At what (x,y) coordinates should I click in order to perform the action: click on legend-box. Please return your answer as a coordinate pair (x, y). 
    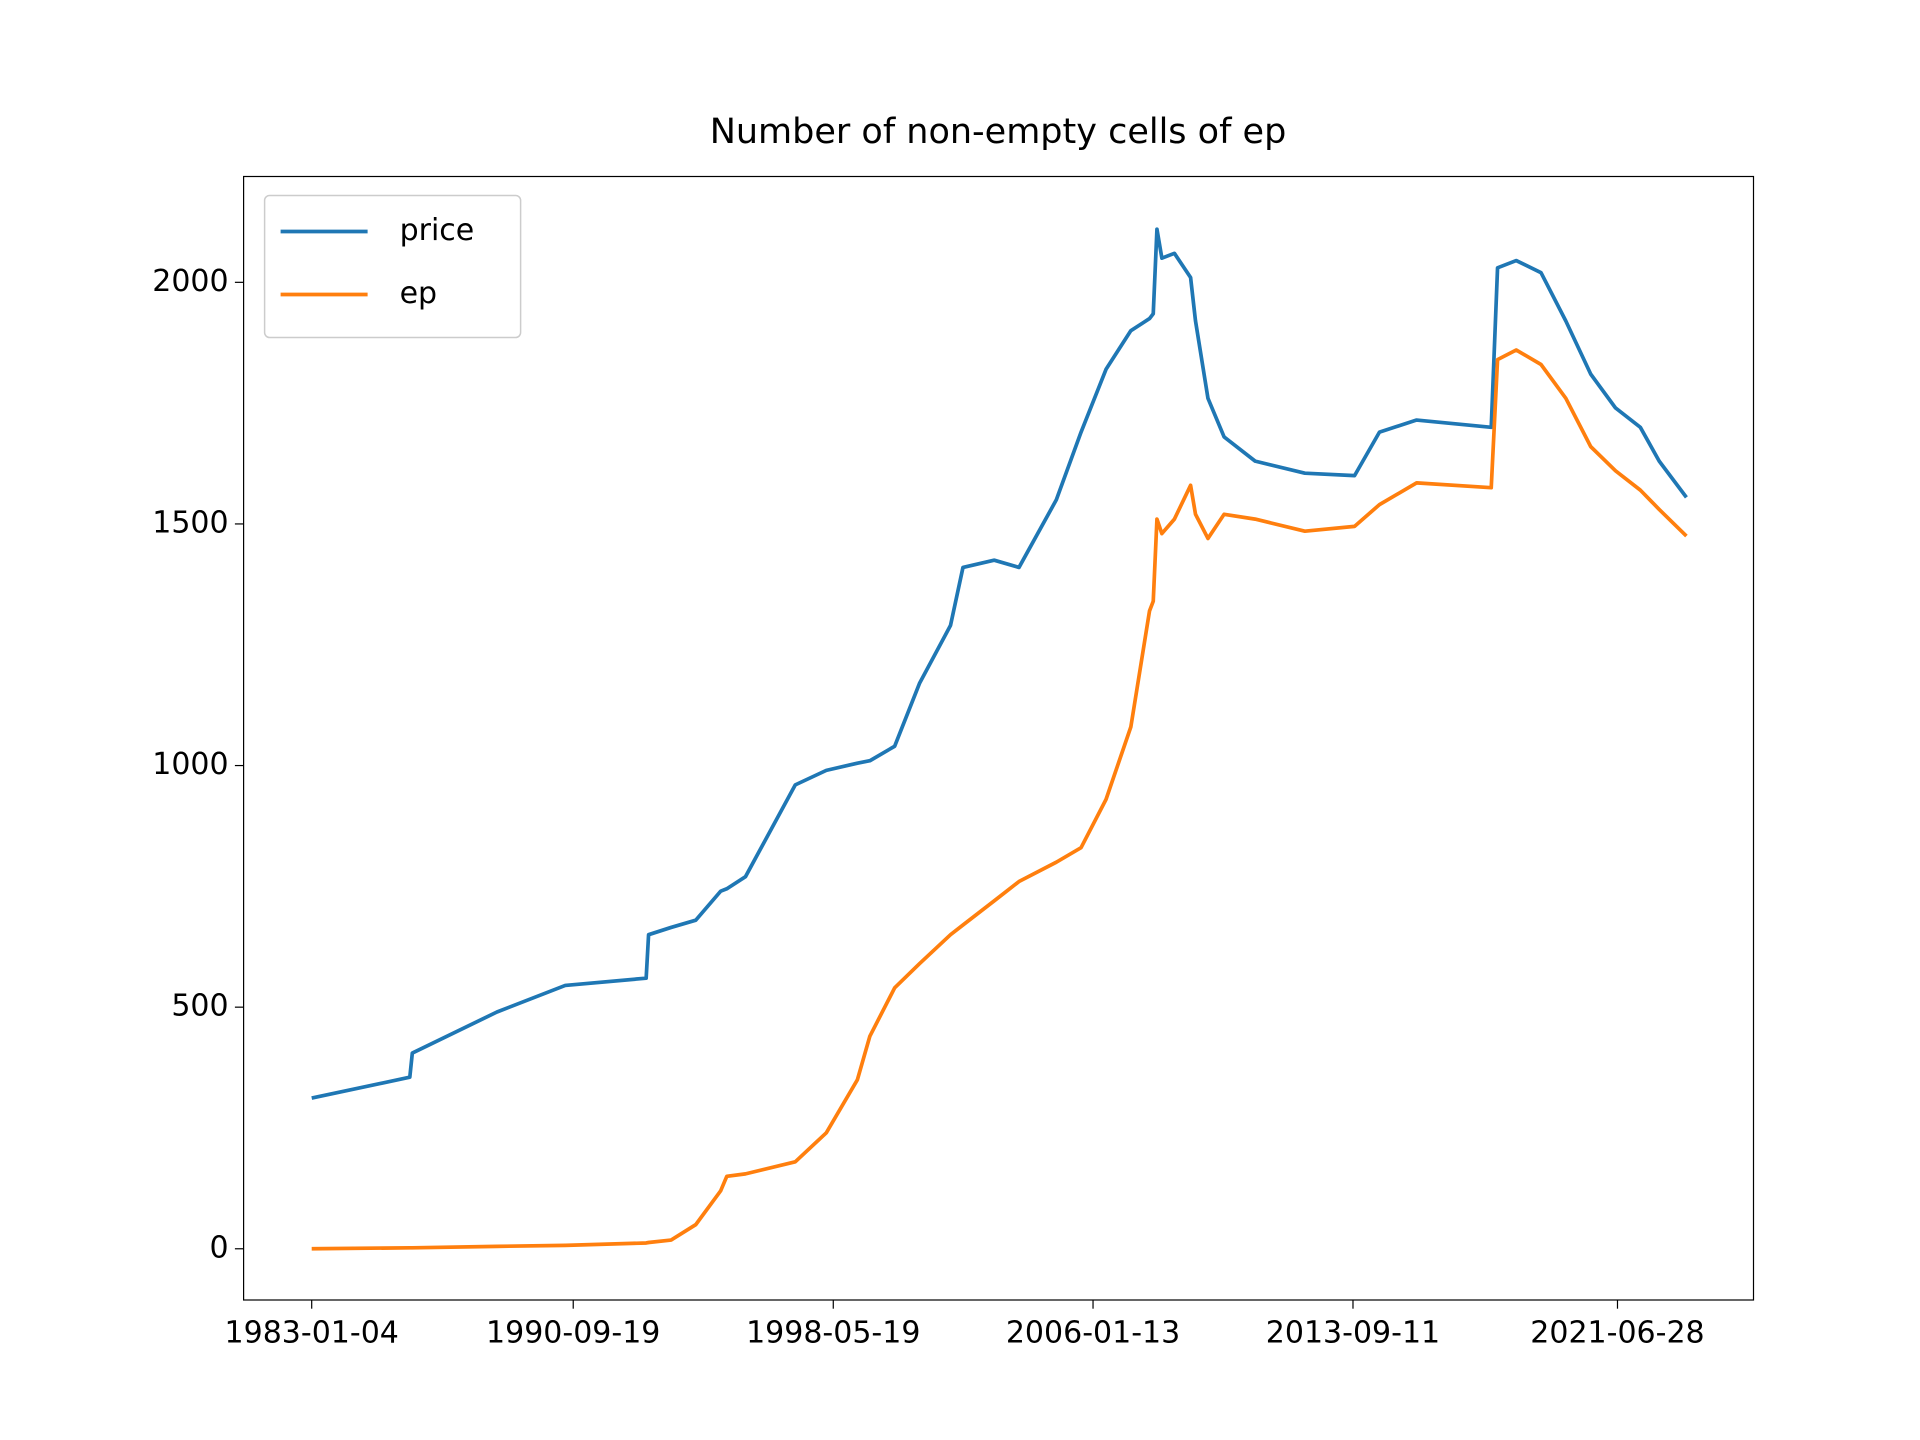
    Looking at the image, I should click on (392, 266).